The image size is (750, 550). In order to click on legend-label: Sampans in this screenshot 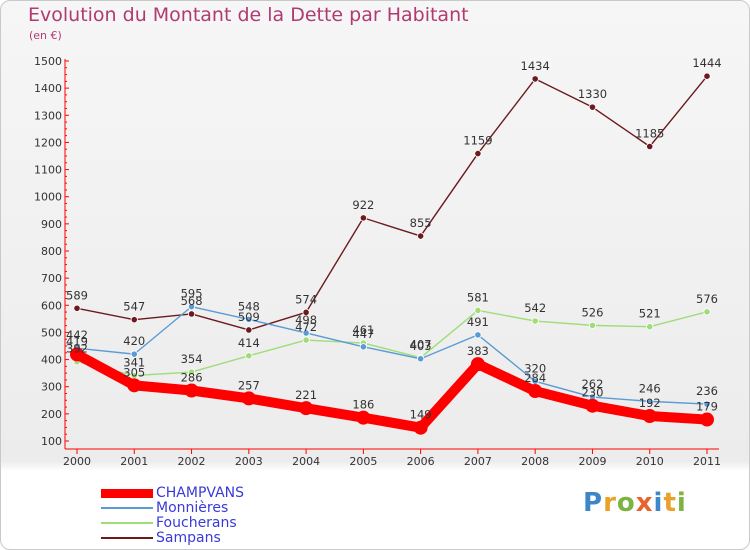, I will do `click(188, 538)`.